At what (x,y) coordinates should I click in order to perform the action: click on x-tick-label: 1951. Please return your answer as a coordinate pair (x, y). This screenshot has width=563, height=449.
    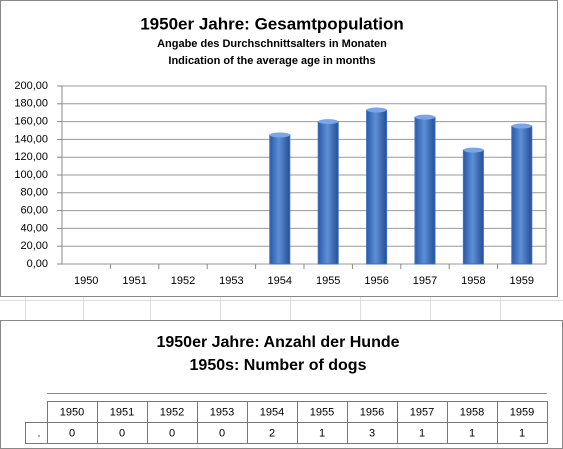
    Looking at the image, I should click on (134, 281).